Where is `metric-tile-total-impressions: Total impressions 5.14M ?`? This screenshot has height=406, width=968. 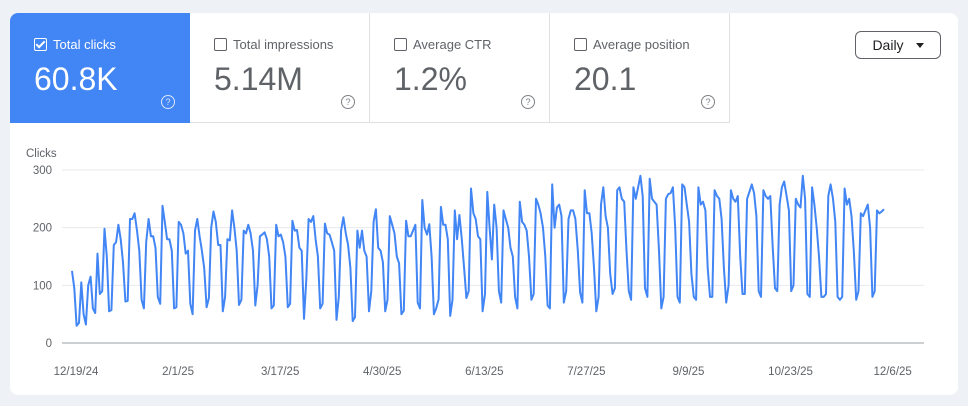
metric-tile-total-impressions: Total impressions 5.14M ? is located at coordinates (280, 68).